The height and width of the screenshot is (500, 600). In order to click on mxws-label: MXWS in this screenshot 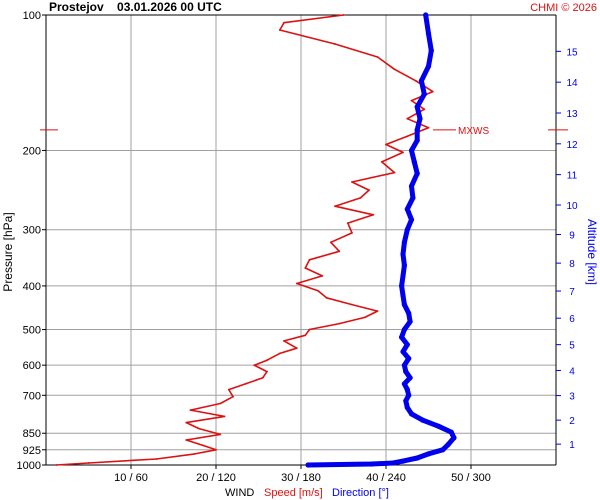, I will do `click(473, 131)`.